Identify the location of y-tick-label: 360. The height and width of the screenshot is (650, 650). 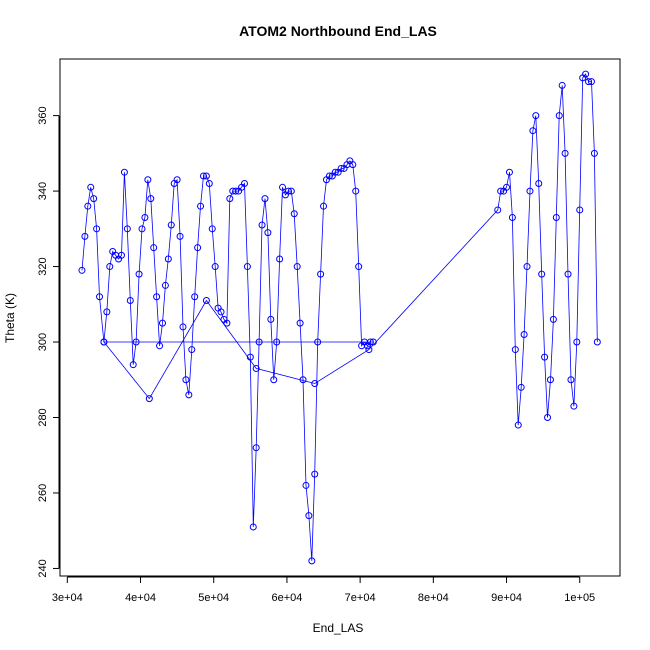
(43, 115).